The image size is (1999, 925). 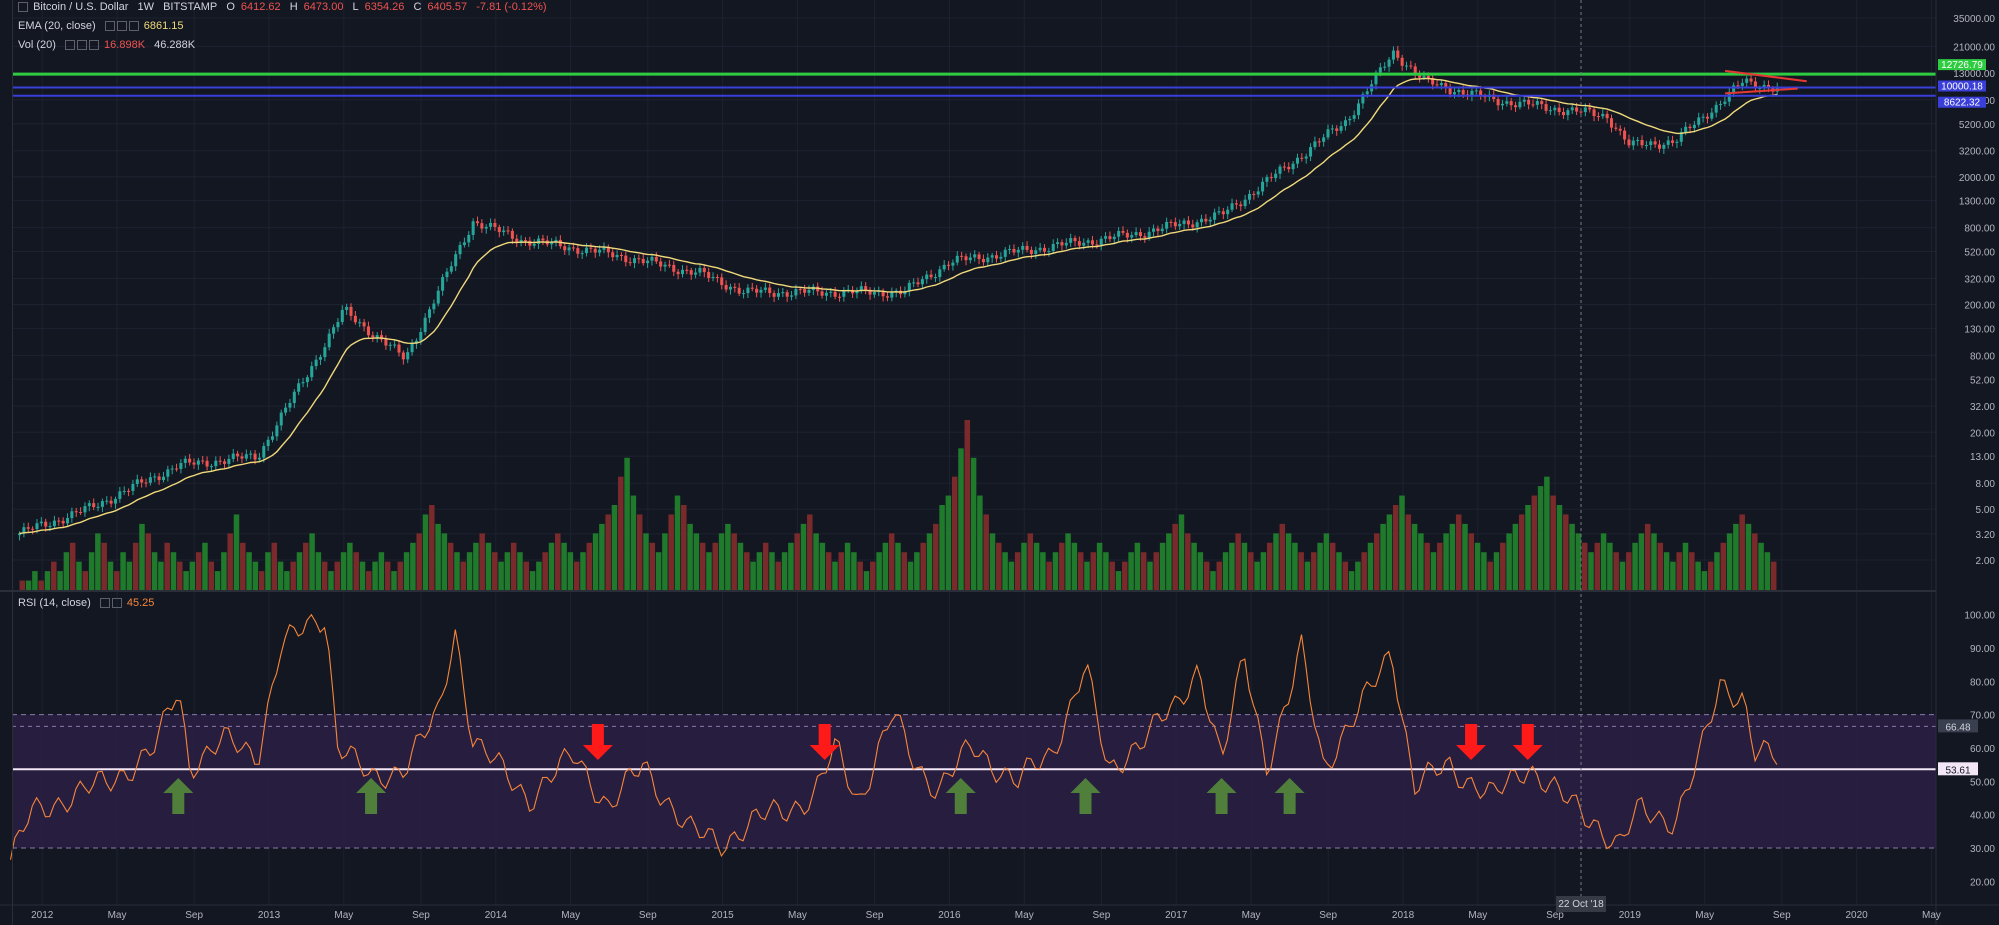 I want to click on ema-legend: EMA (20, close) 6861.15, so click(x=104, y=26).